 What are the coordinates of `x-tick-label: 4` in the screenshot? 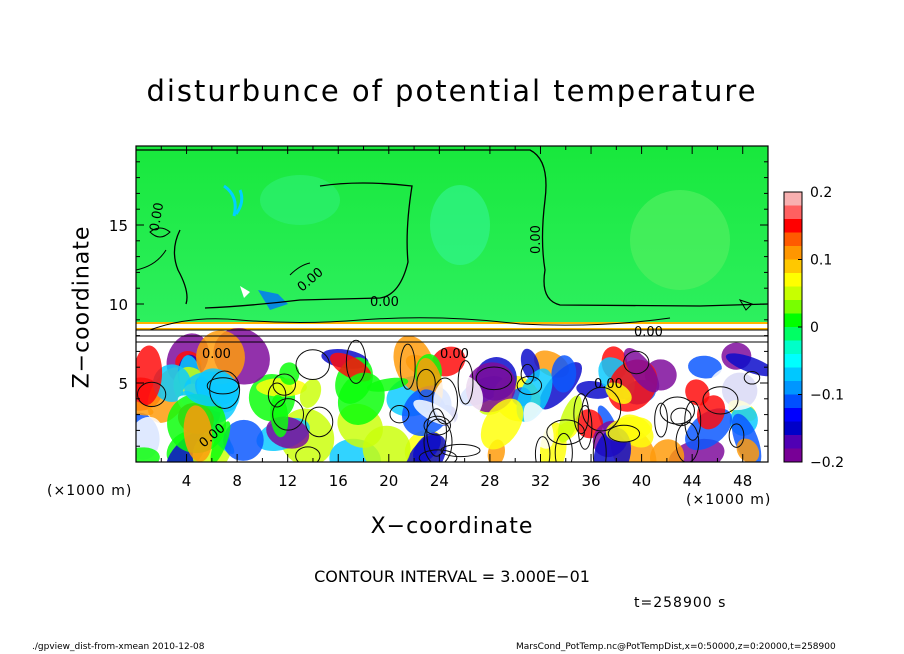 It's located at (187, 481).